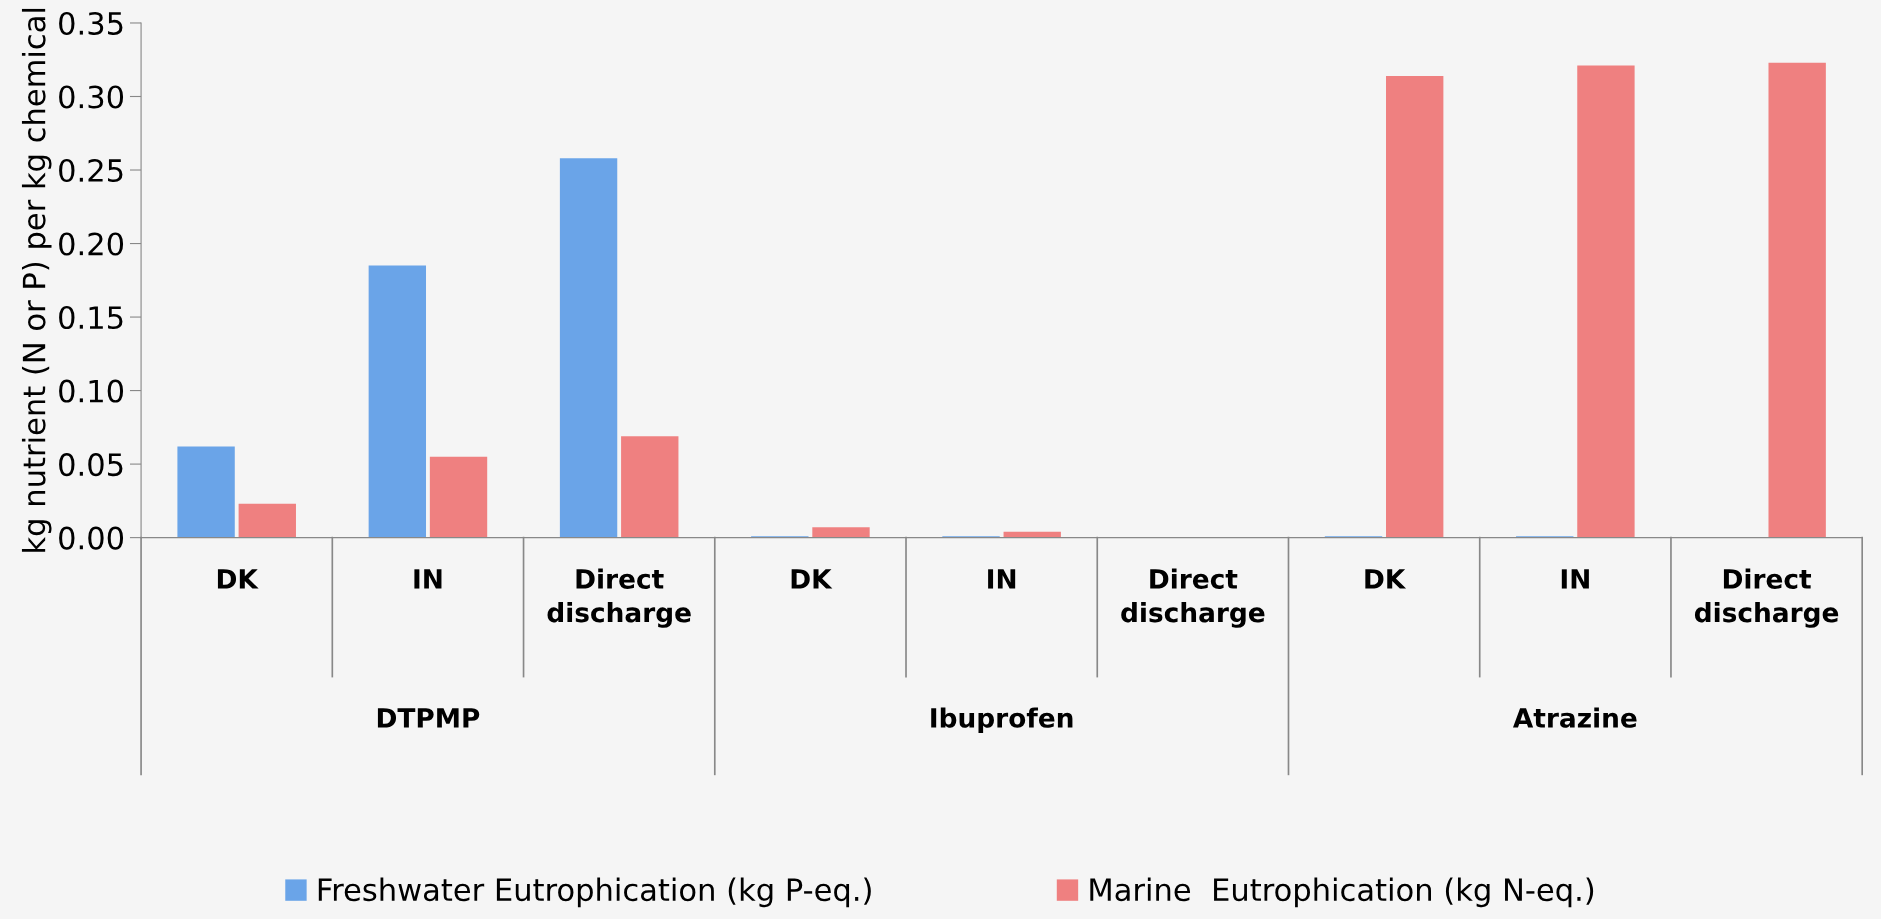  What do you see at coordinates (91, 170) in the screenshot?
I see `y-tick-label: 0.25` at bounding box center [91, 170].